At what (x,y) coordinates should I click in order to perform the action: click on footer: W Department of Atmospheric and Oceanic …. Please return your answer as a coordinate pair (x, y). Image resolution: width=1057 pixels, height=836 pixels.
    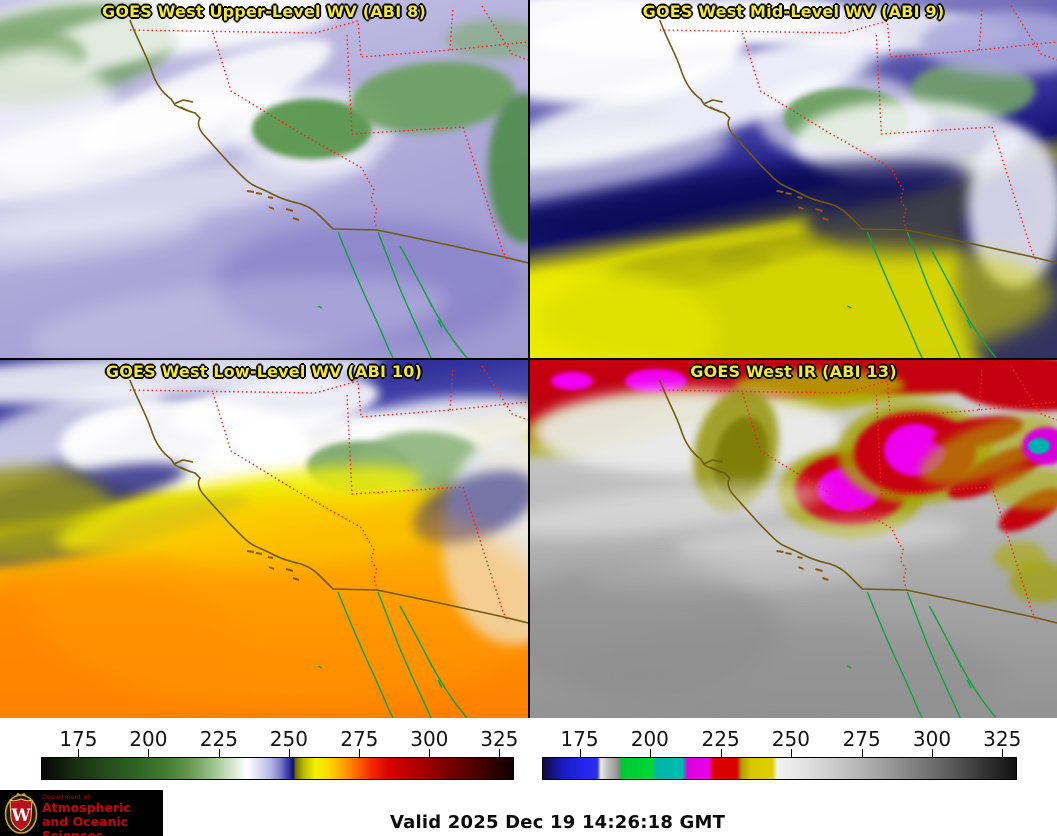
    Looking at the image, I should click on (528, 812).